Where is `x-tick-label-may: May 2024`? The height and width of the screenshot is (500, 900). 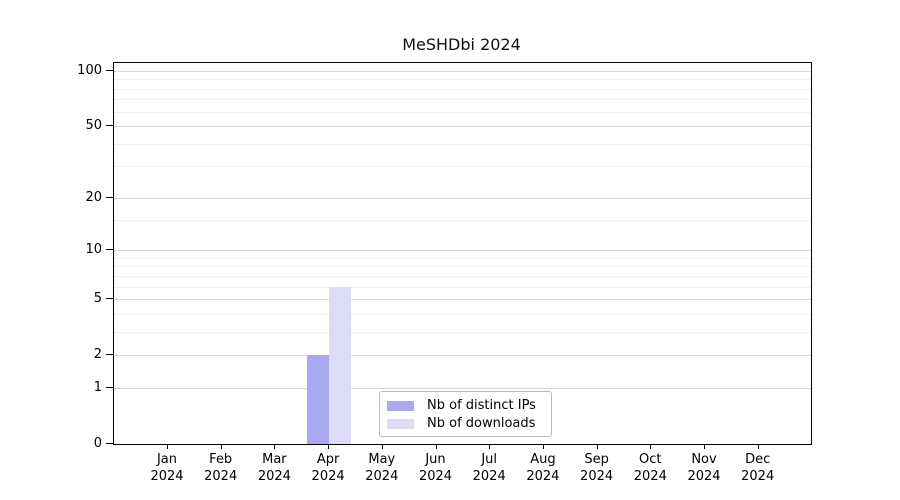
x-tick-label-may: May 2024 is located at coordinates (382, 468).